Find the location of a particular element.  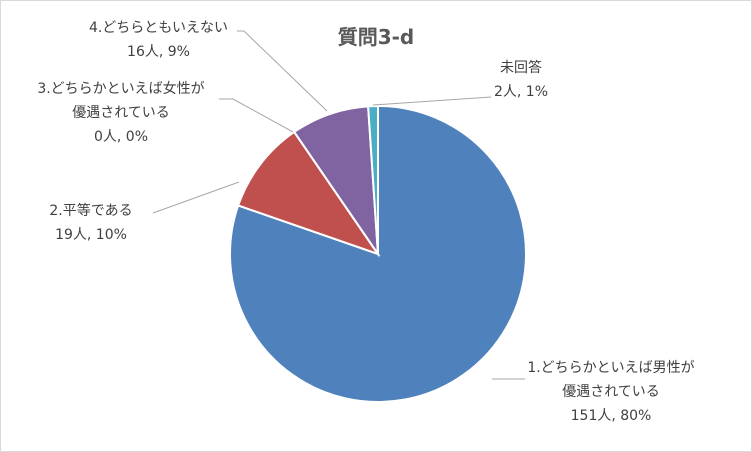

value-label: 2人, 1% is located at coordinates (521, 92).